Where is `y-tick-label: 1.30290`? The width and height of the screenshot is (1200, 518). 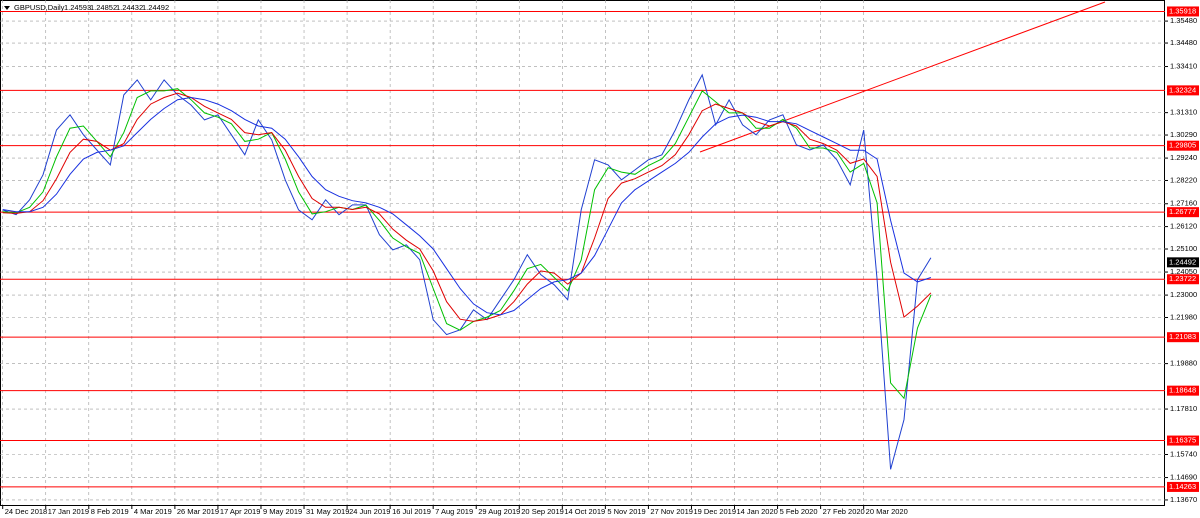
y-tick-label: 1.30290 is located at coordinates (1183, 134).